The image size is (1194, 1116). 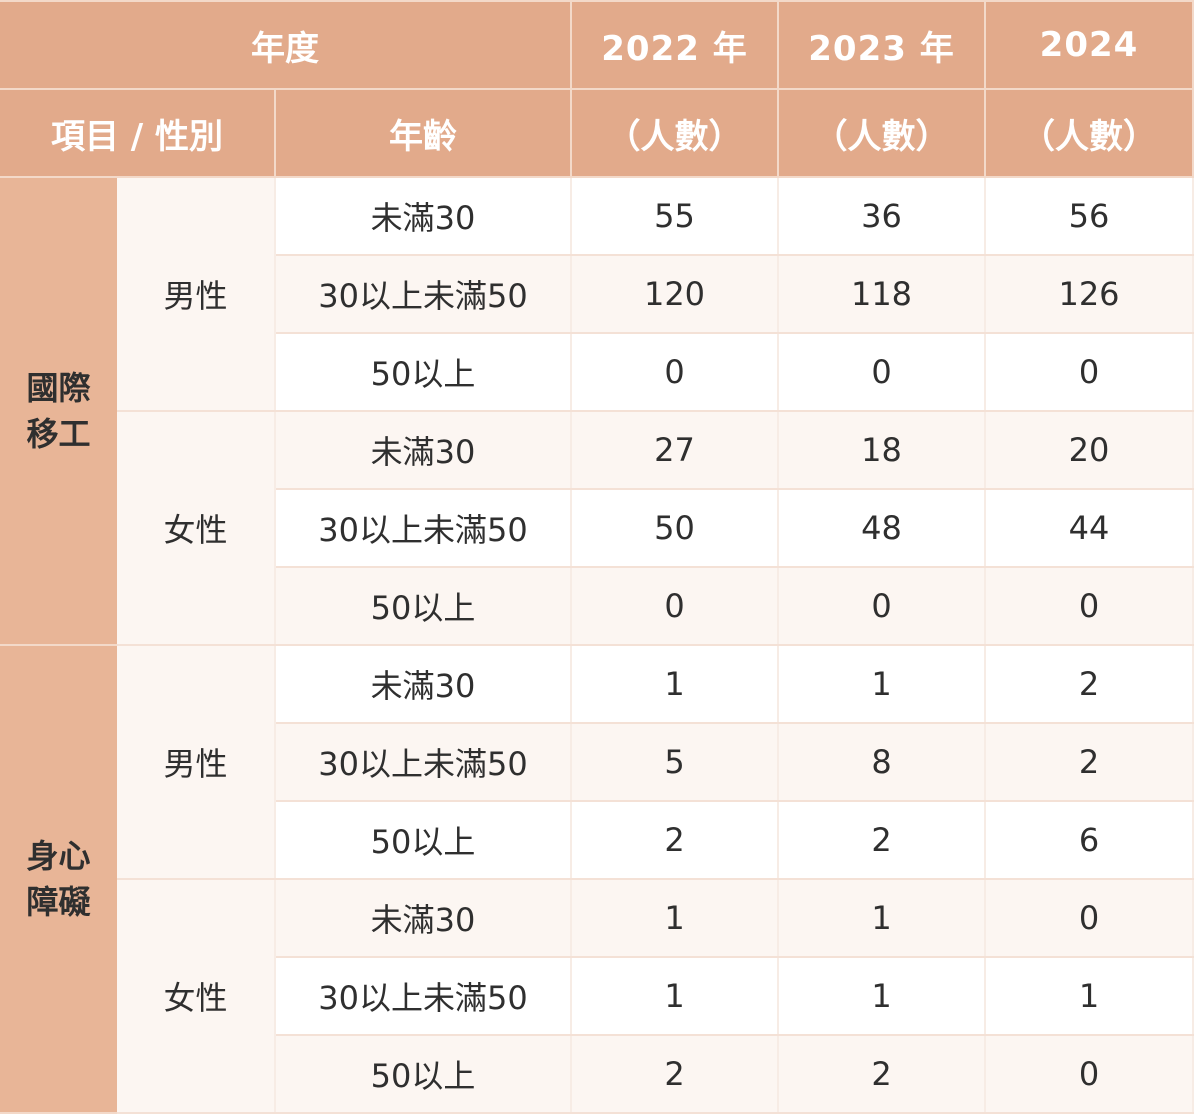 What do you see at coordinates (58, 856) in the screenshot?
I see `category-label-line: 身心` at bounding box center [58, 856].